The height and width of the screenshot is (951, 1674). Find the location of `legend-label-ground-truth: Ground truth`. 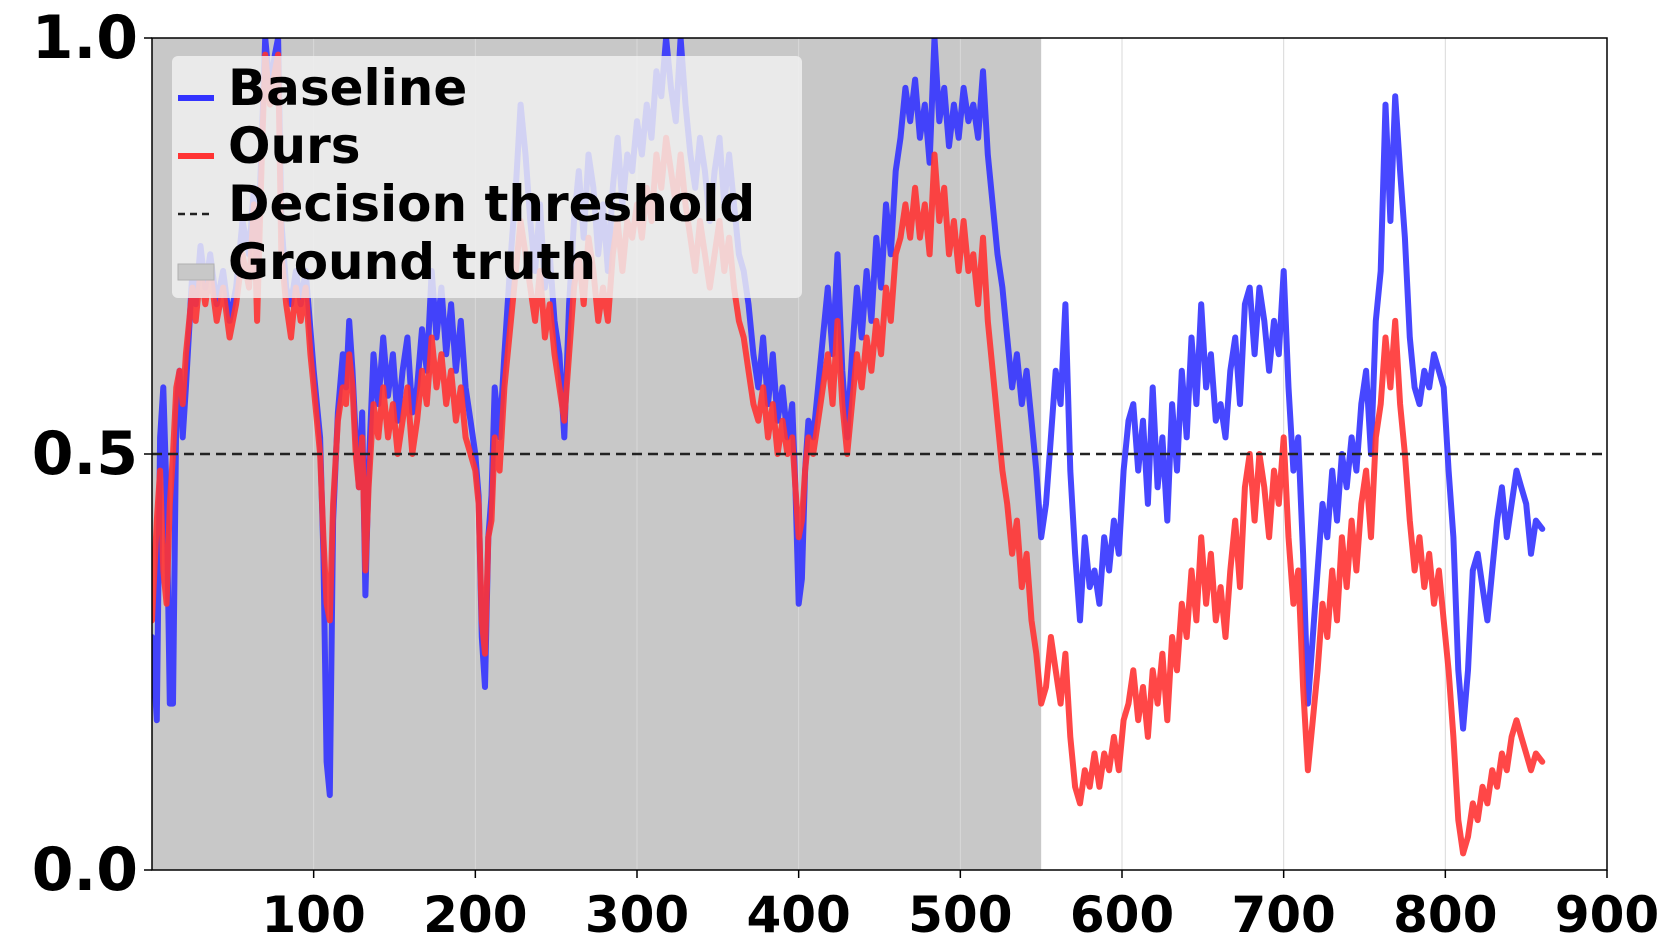

legend-label-ground-truth: Ground truth is located at coordinates (412, 262).